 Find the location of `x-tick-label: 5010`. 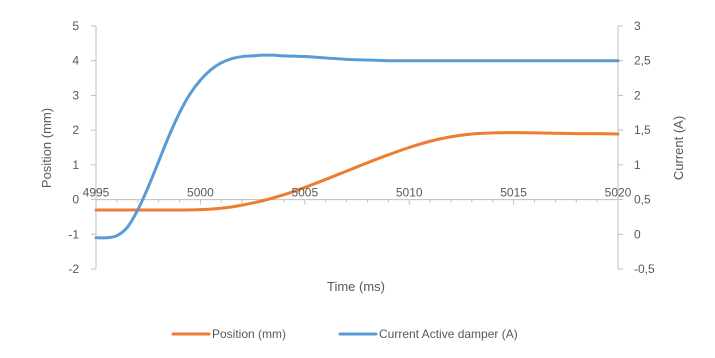

x-tick-label: 5010 is located at coordinates (409, 193).